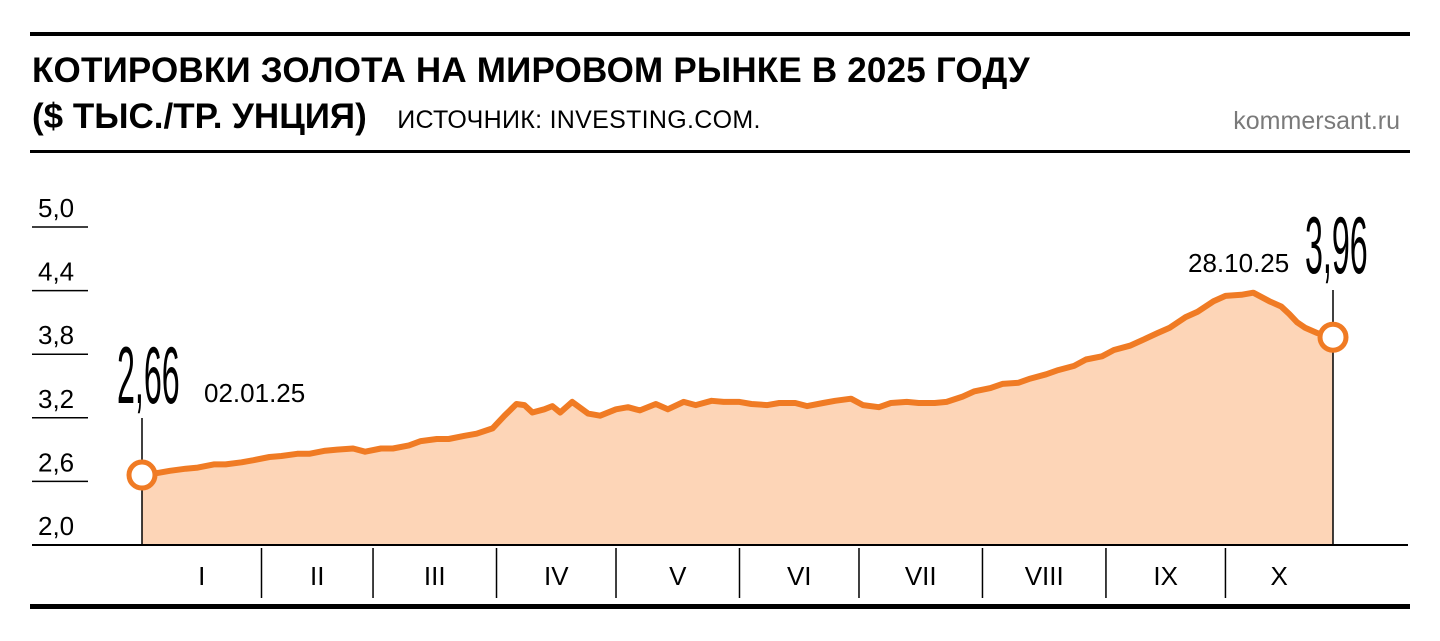 This screenshot has width=1440, height=641. What do you see at coordinates (579, 120) in the screenshot?
I see `chart-source: ИСТОЧНИК: INVESTING.COM.` at bounding box center [579, 120].